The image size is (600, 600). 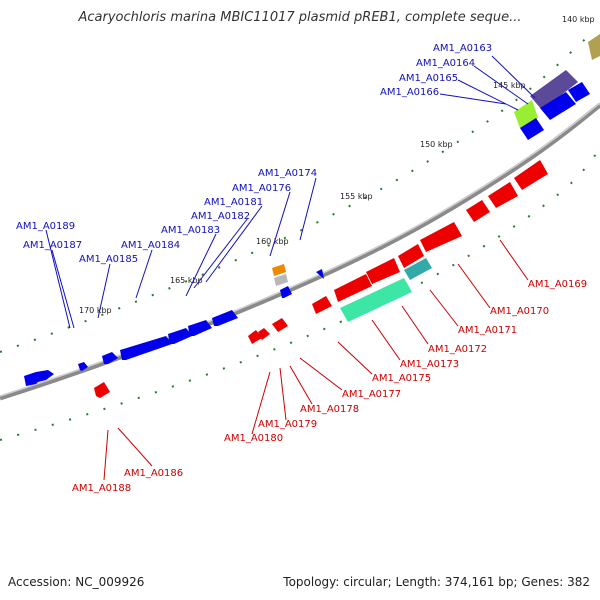 I want to click on gene-label-am1-a0178: AM1_A0178, so click(x=329, y=409).